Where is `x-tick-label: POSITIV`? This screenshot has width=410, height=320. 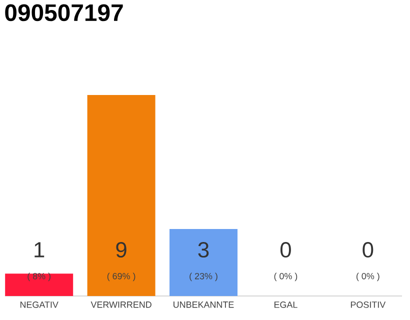
x-tick-label: POSITIV is located at coordinates (368, 305).